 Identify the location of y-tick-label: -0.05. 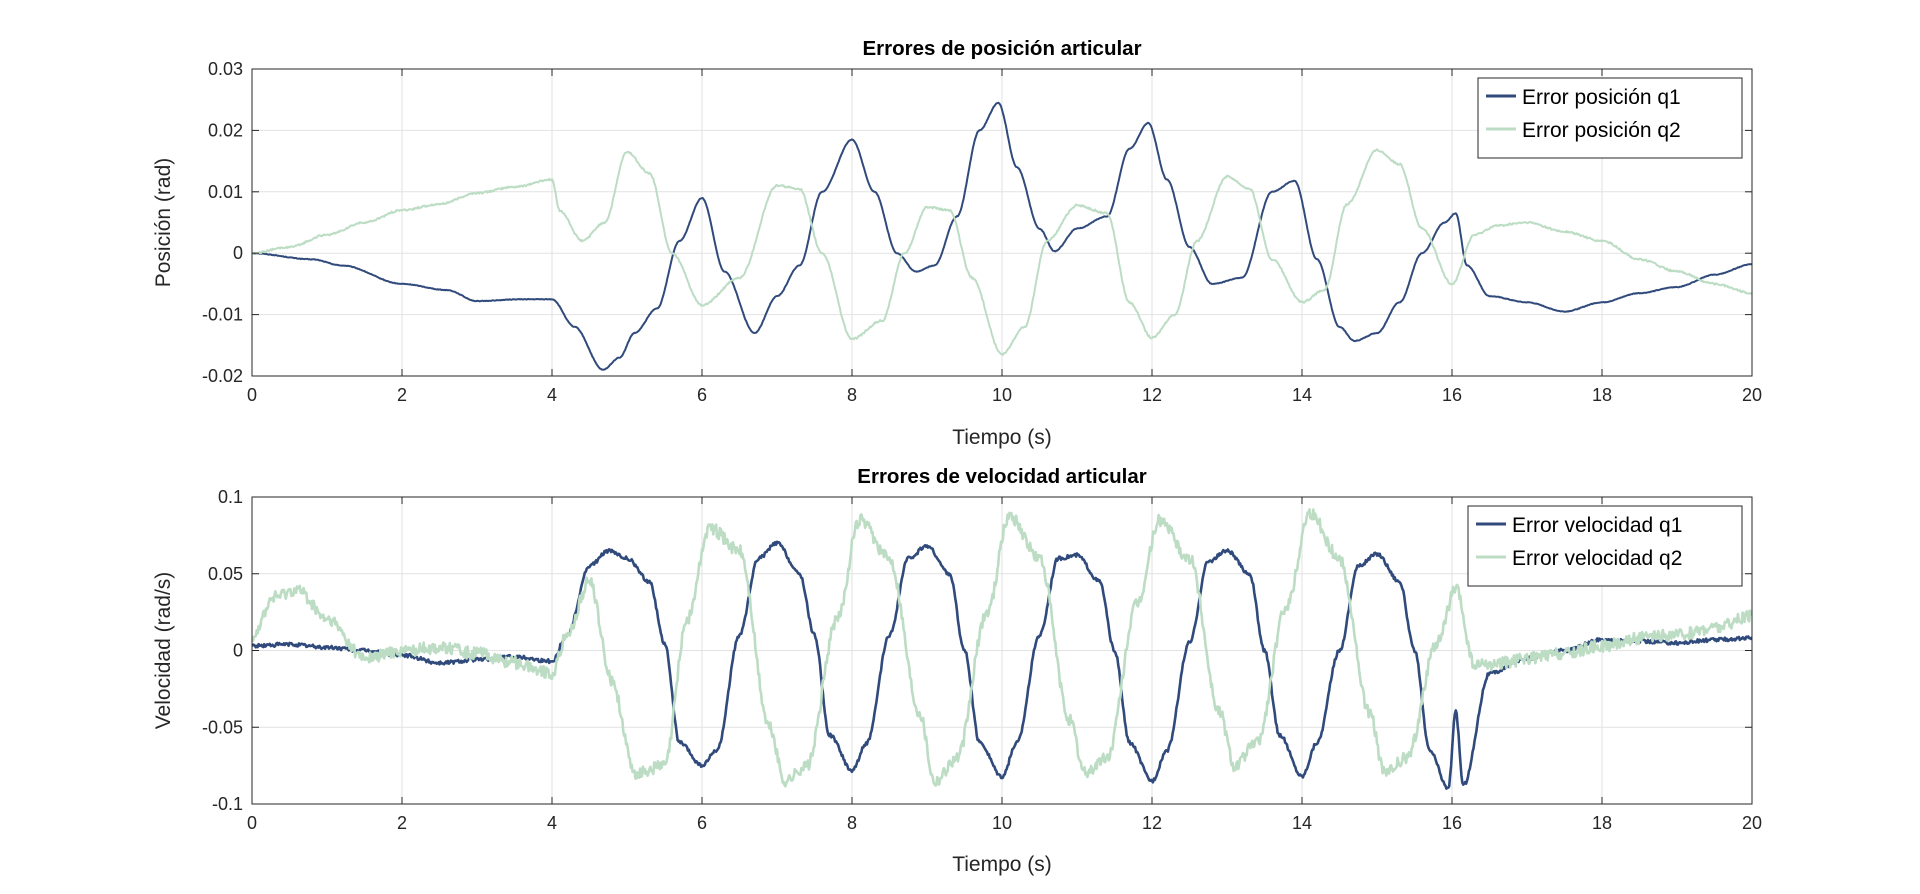
(222, 727).